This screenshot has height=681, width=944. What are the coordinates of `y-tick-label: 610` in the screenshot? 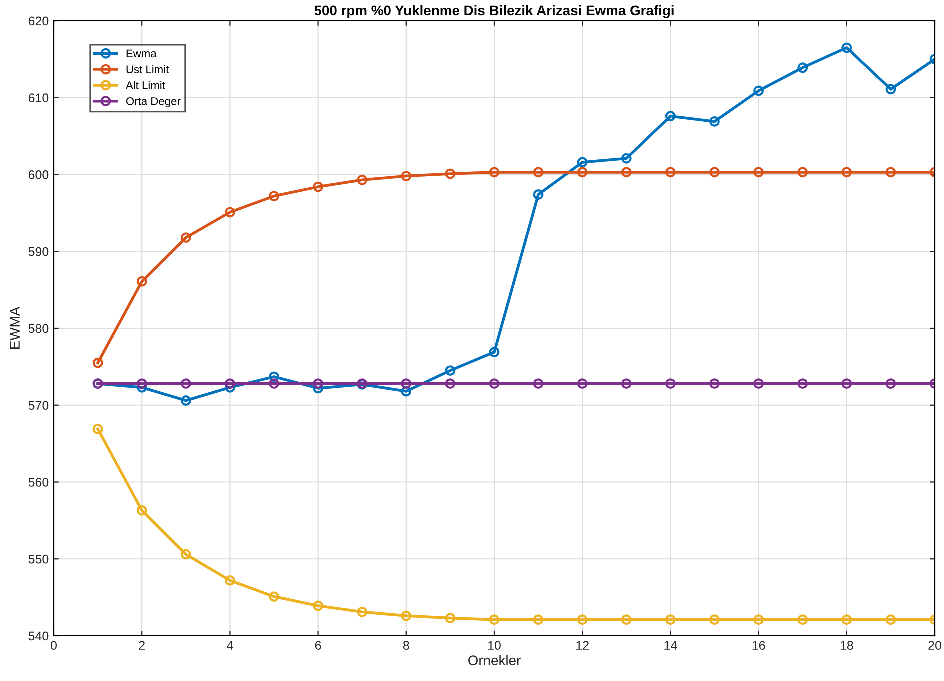 It's located at (38, 98).